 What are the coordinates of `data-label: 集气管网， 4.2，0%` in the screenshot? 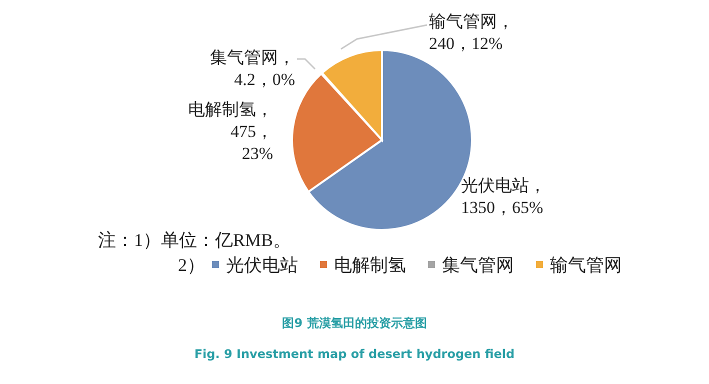 It's located at (252, 68).